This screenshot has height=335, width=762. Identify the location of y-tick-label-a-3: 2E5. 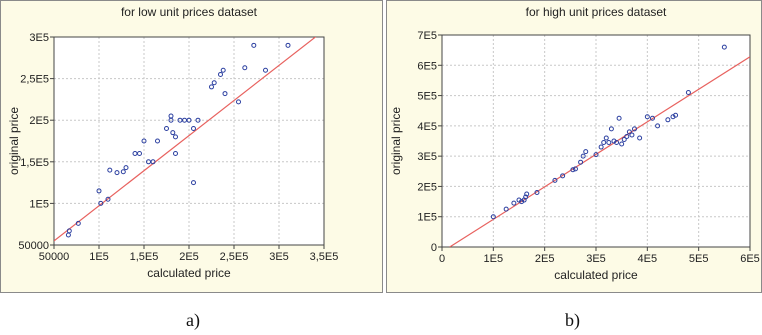
(39, 121).